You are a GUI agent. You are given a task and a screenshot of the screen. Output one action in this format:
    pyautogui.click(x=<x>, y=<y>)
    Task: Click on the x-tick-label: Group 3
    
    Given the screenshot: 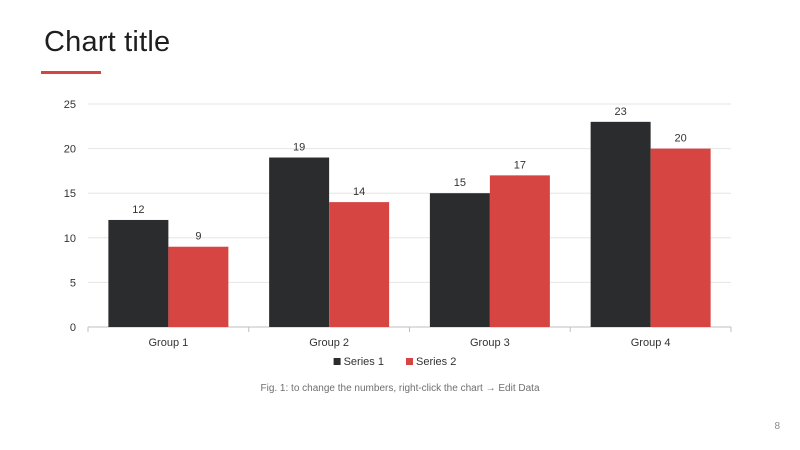 What is the action you would take?
    pyautogui.click(x=490, y=343)
    